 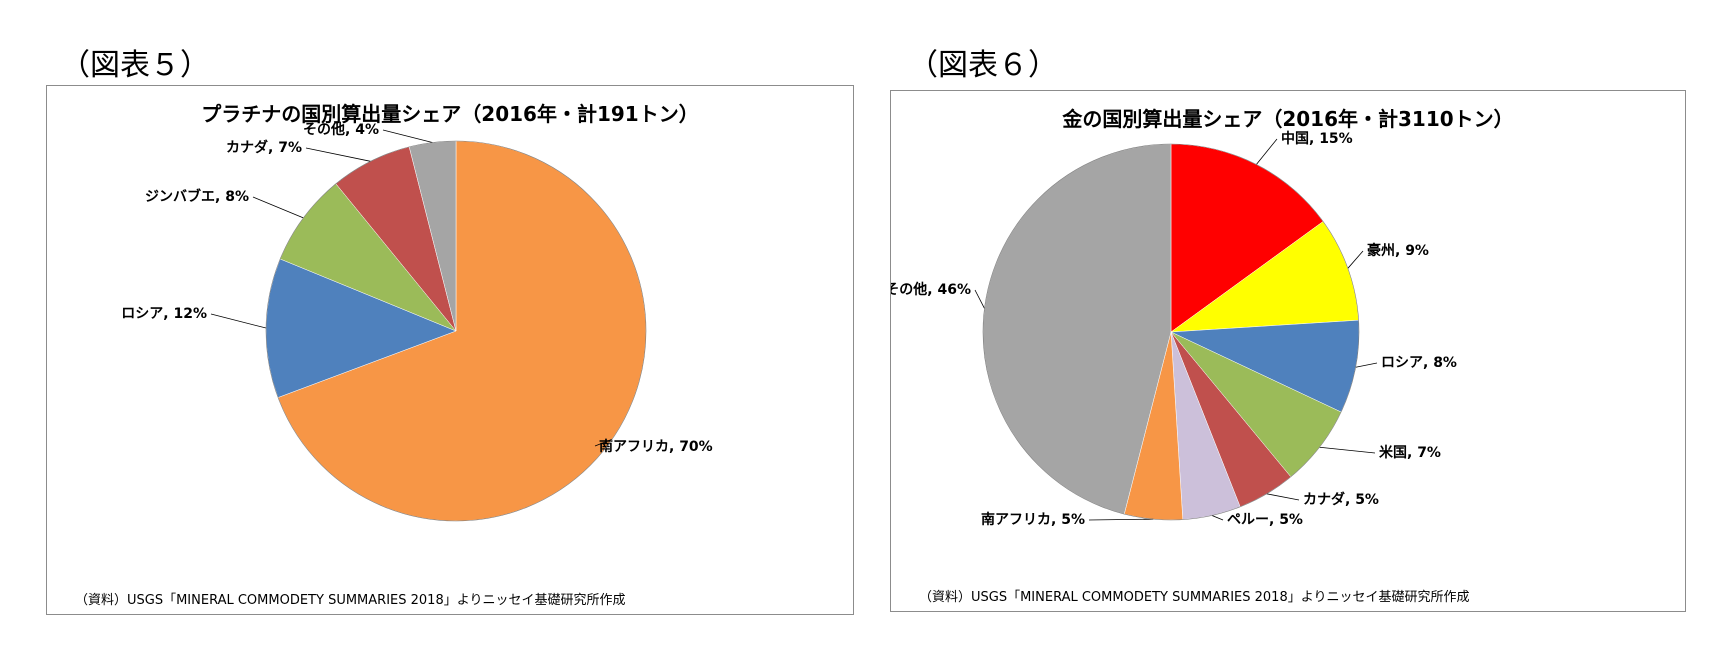 What do you see at coordinates (1419, 363) in the screenshot?
I see `data-label: ロシア, 8%` at bounding box center [1419, 363].